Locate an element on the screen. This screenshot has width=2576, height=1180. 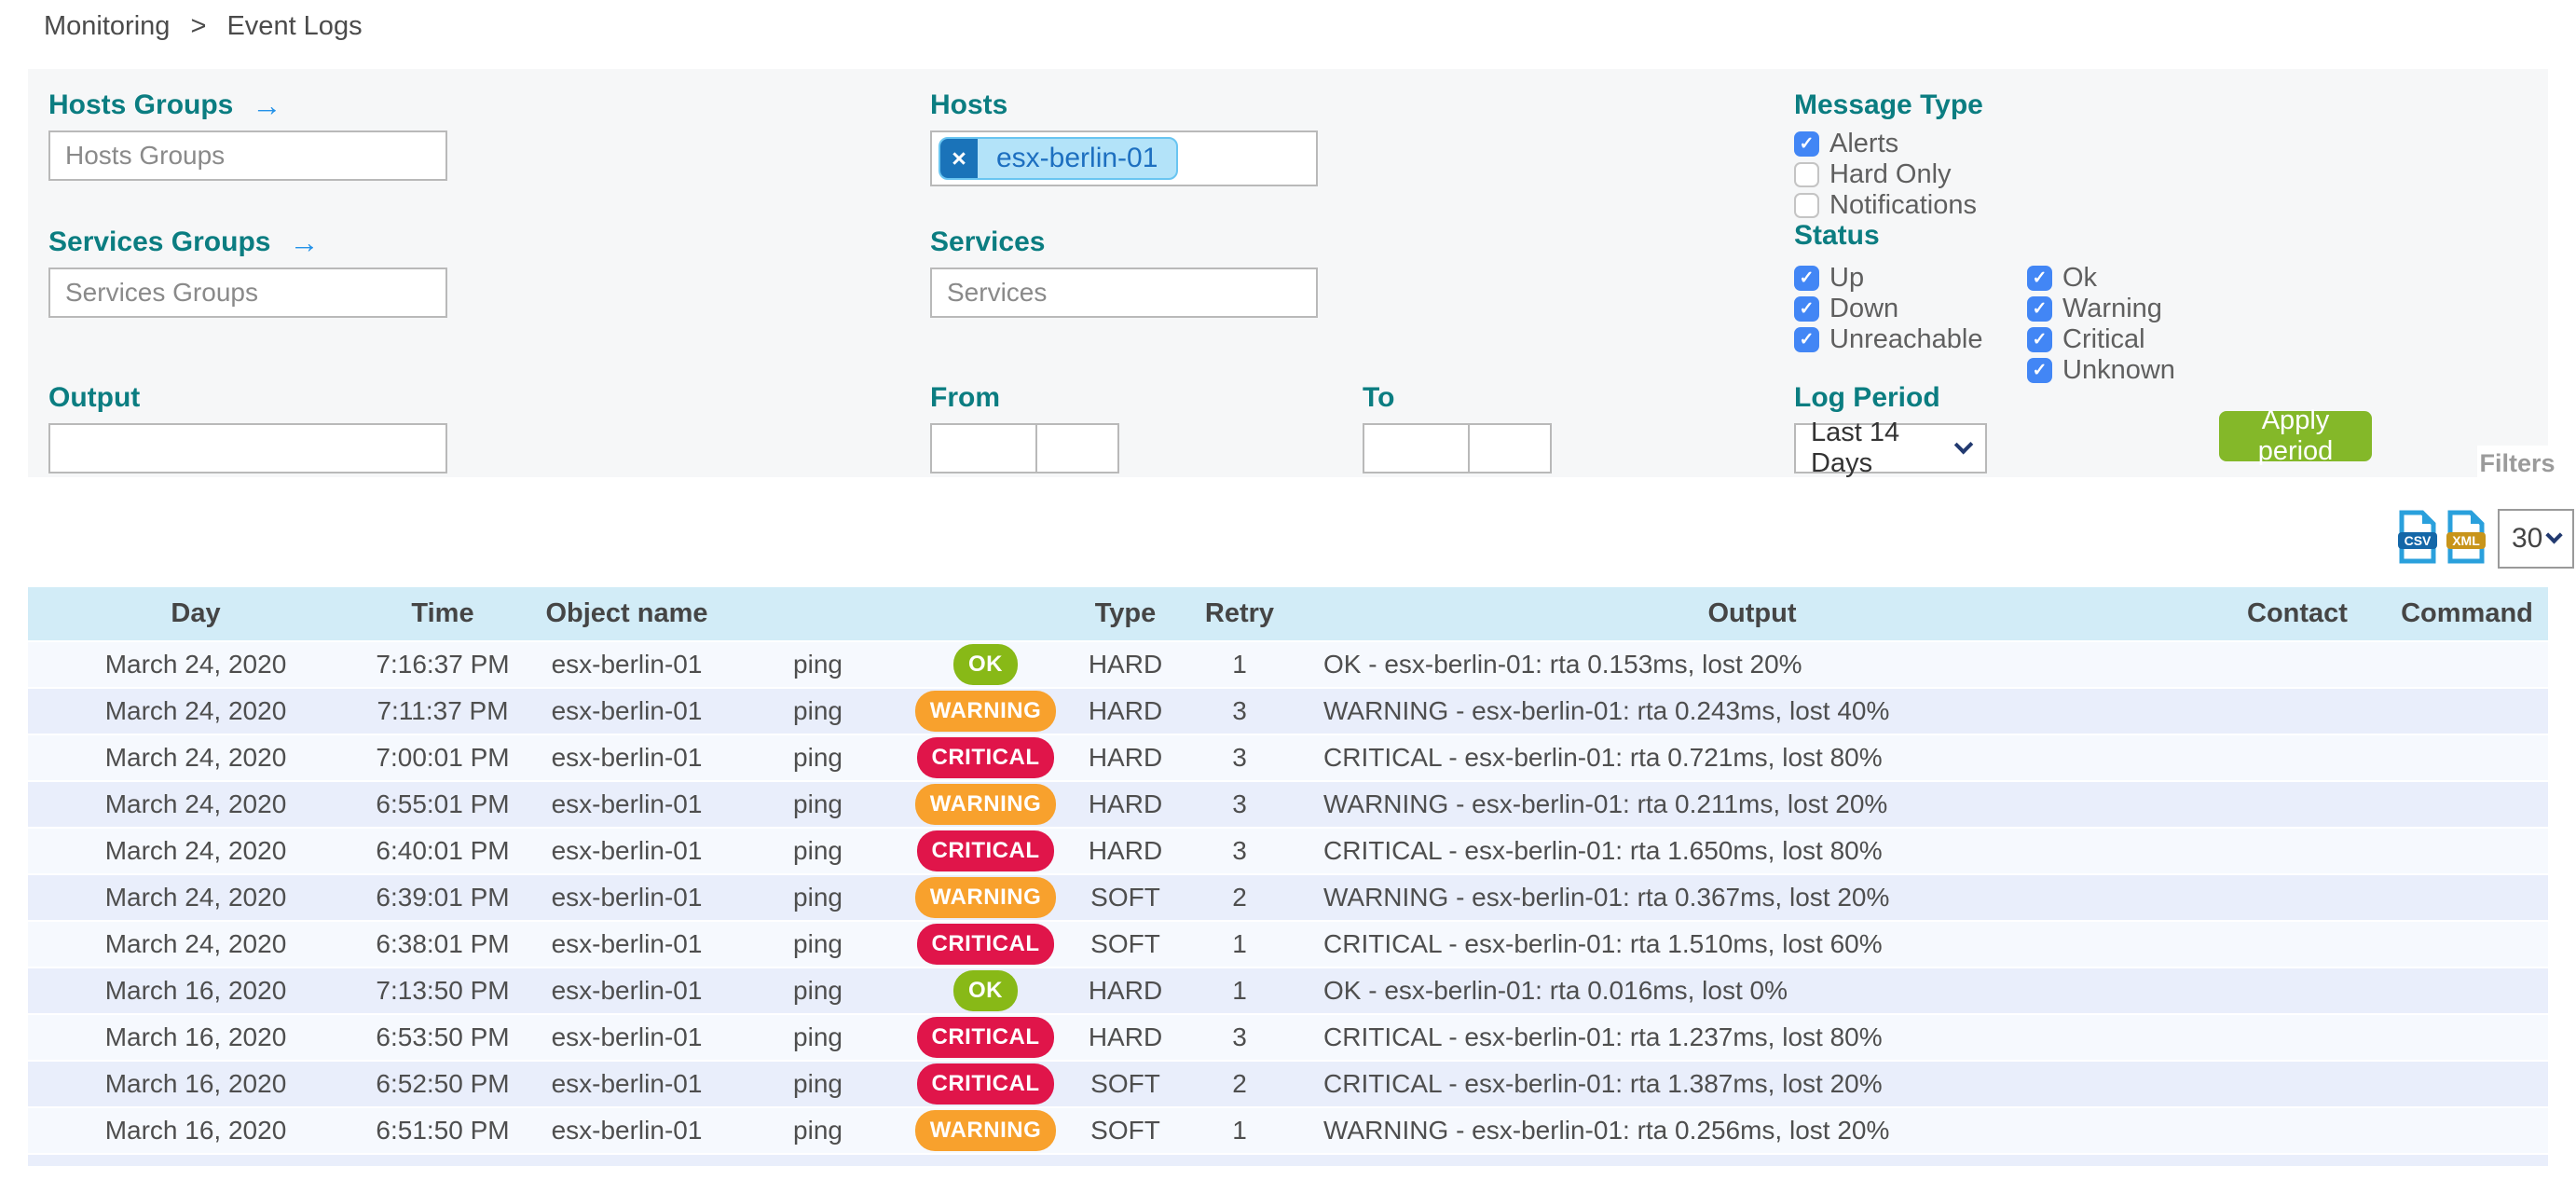
export-xml-icon: XML is located at coordinates (2466, 540).